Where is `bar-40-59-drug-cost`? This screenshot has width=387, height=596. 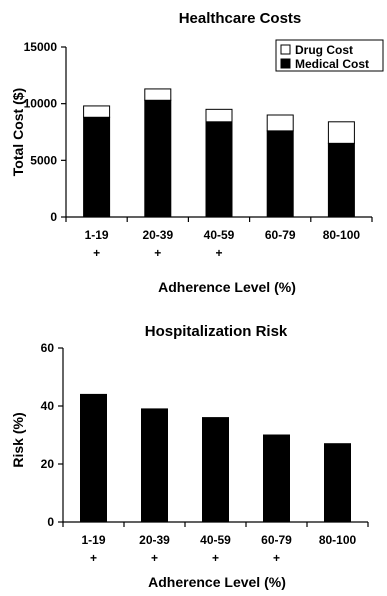
bar-40-59-drug-cost is located at coordinates (219, 115).